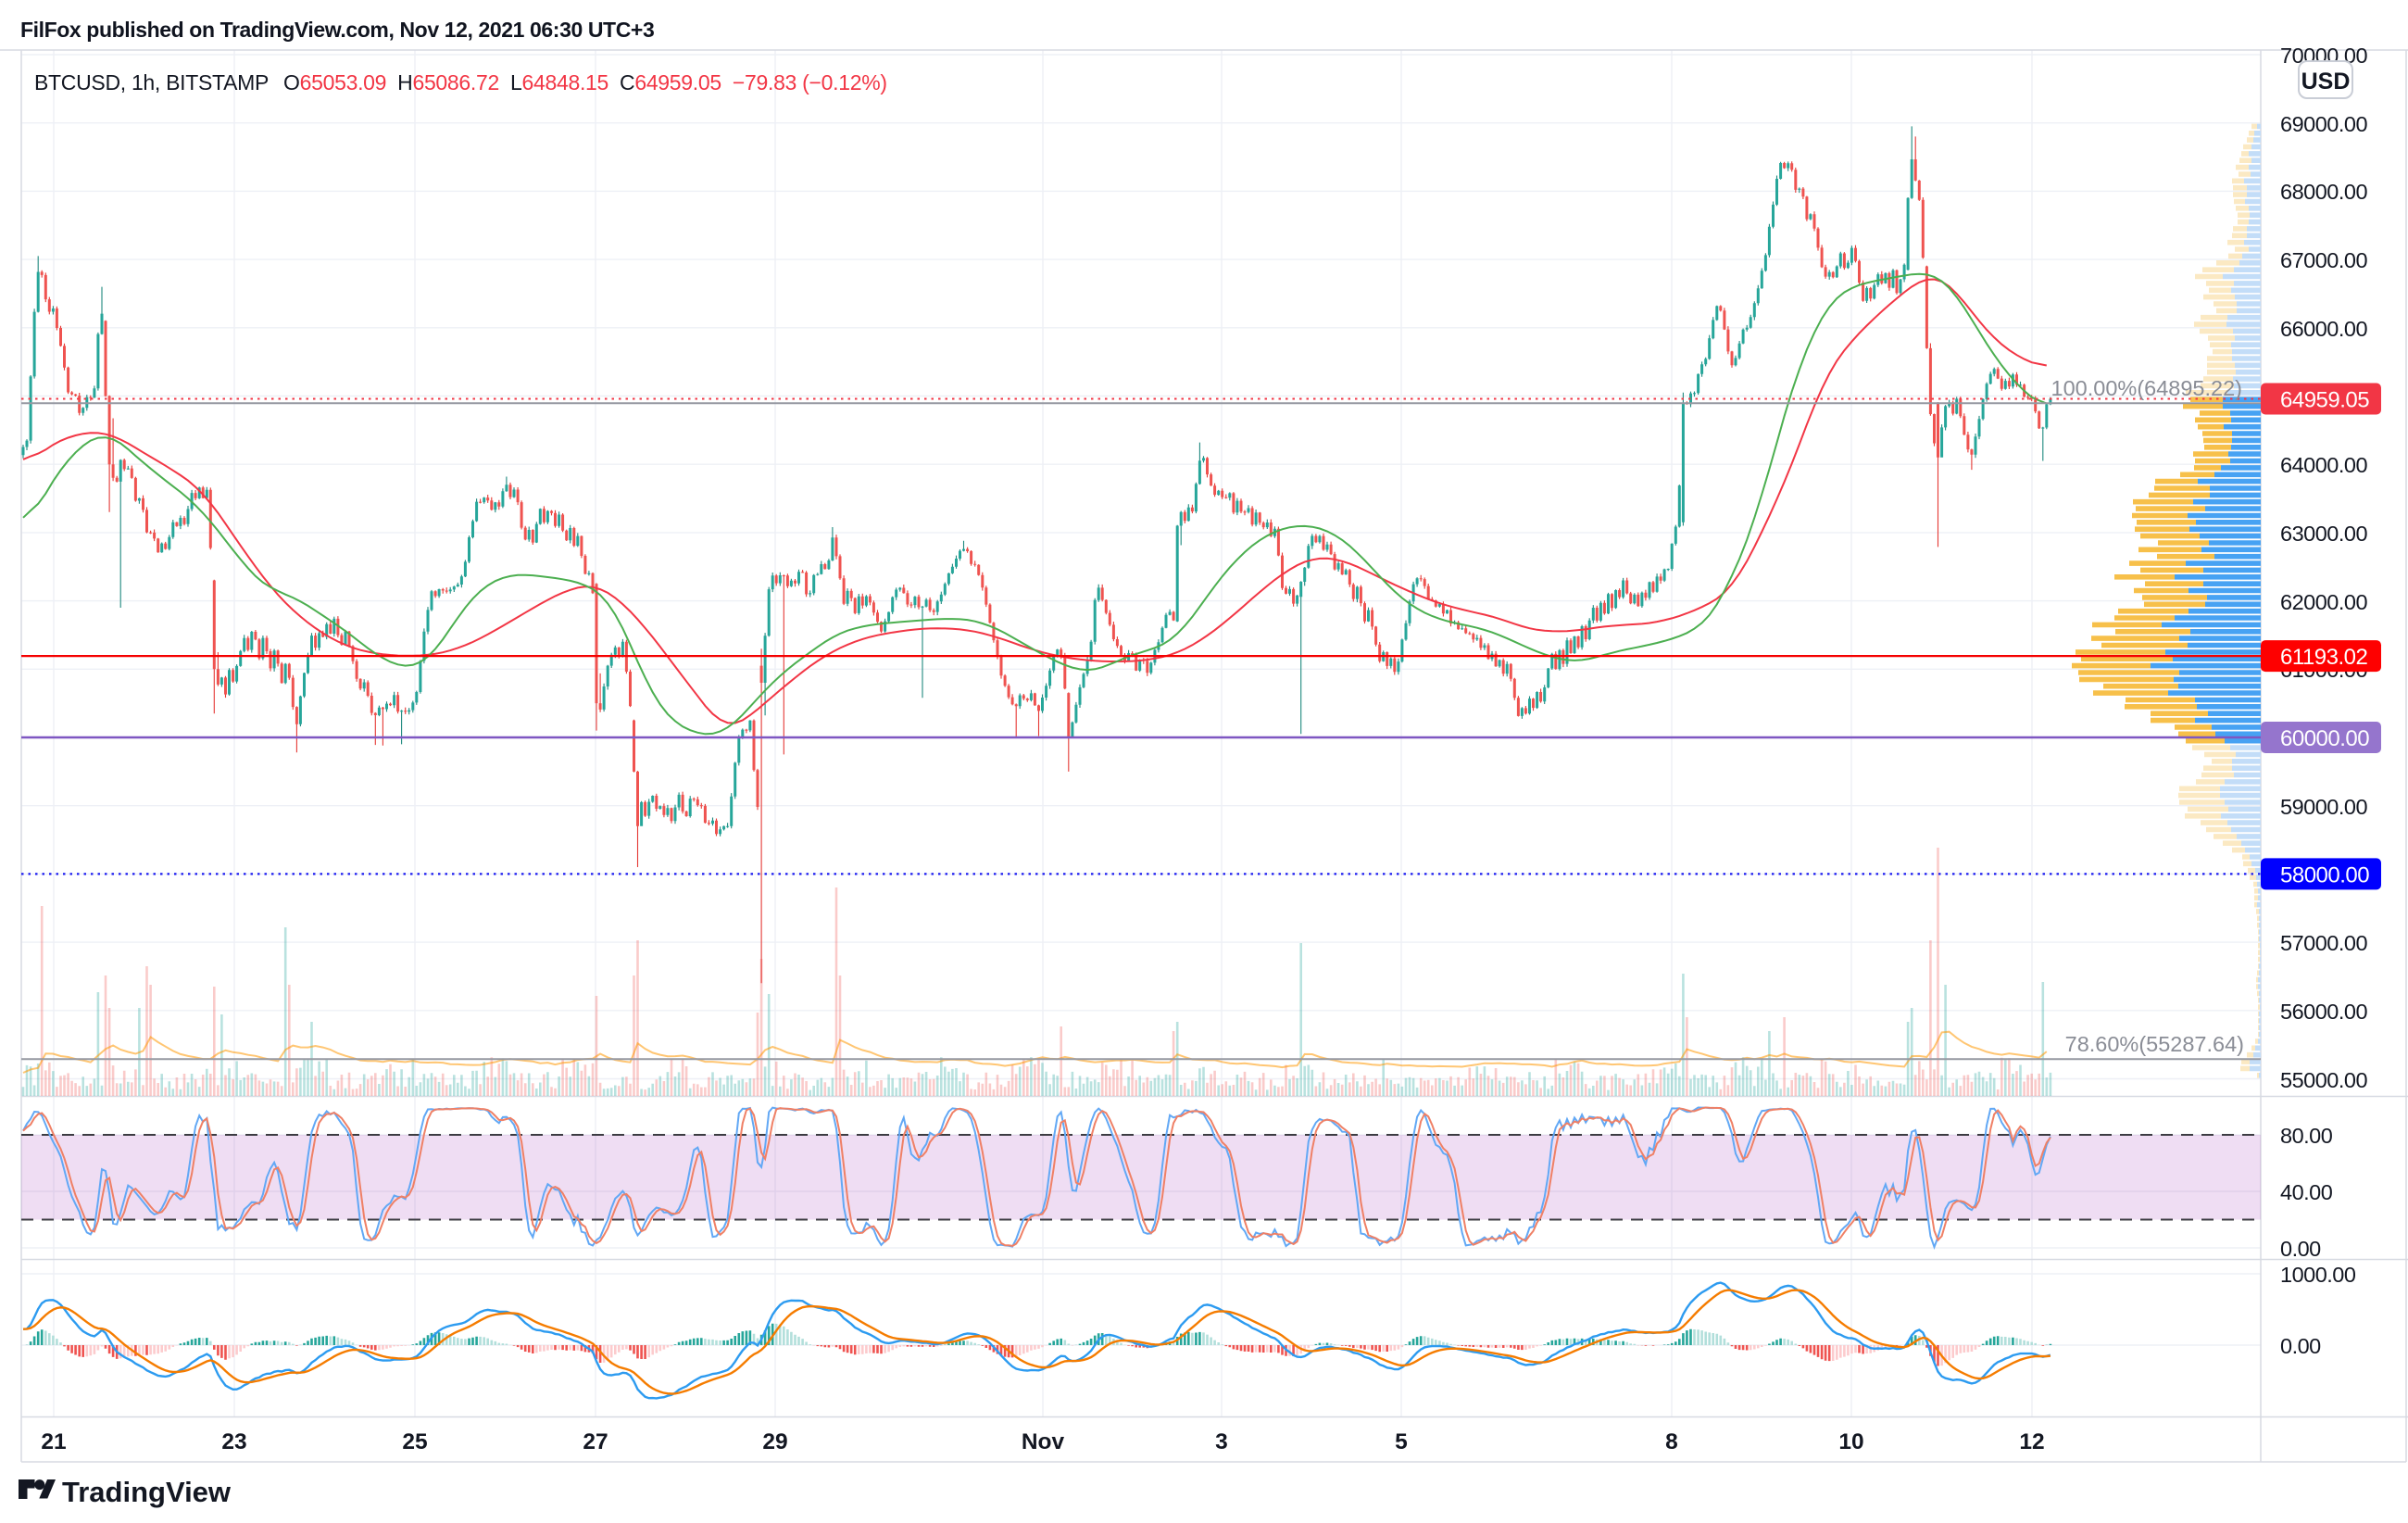 This screenshot has width=2408, height=1523. I want to click on svg-text: 67000.00, so click(2323, 260).